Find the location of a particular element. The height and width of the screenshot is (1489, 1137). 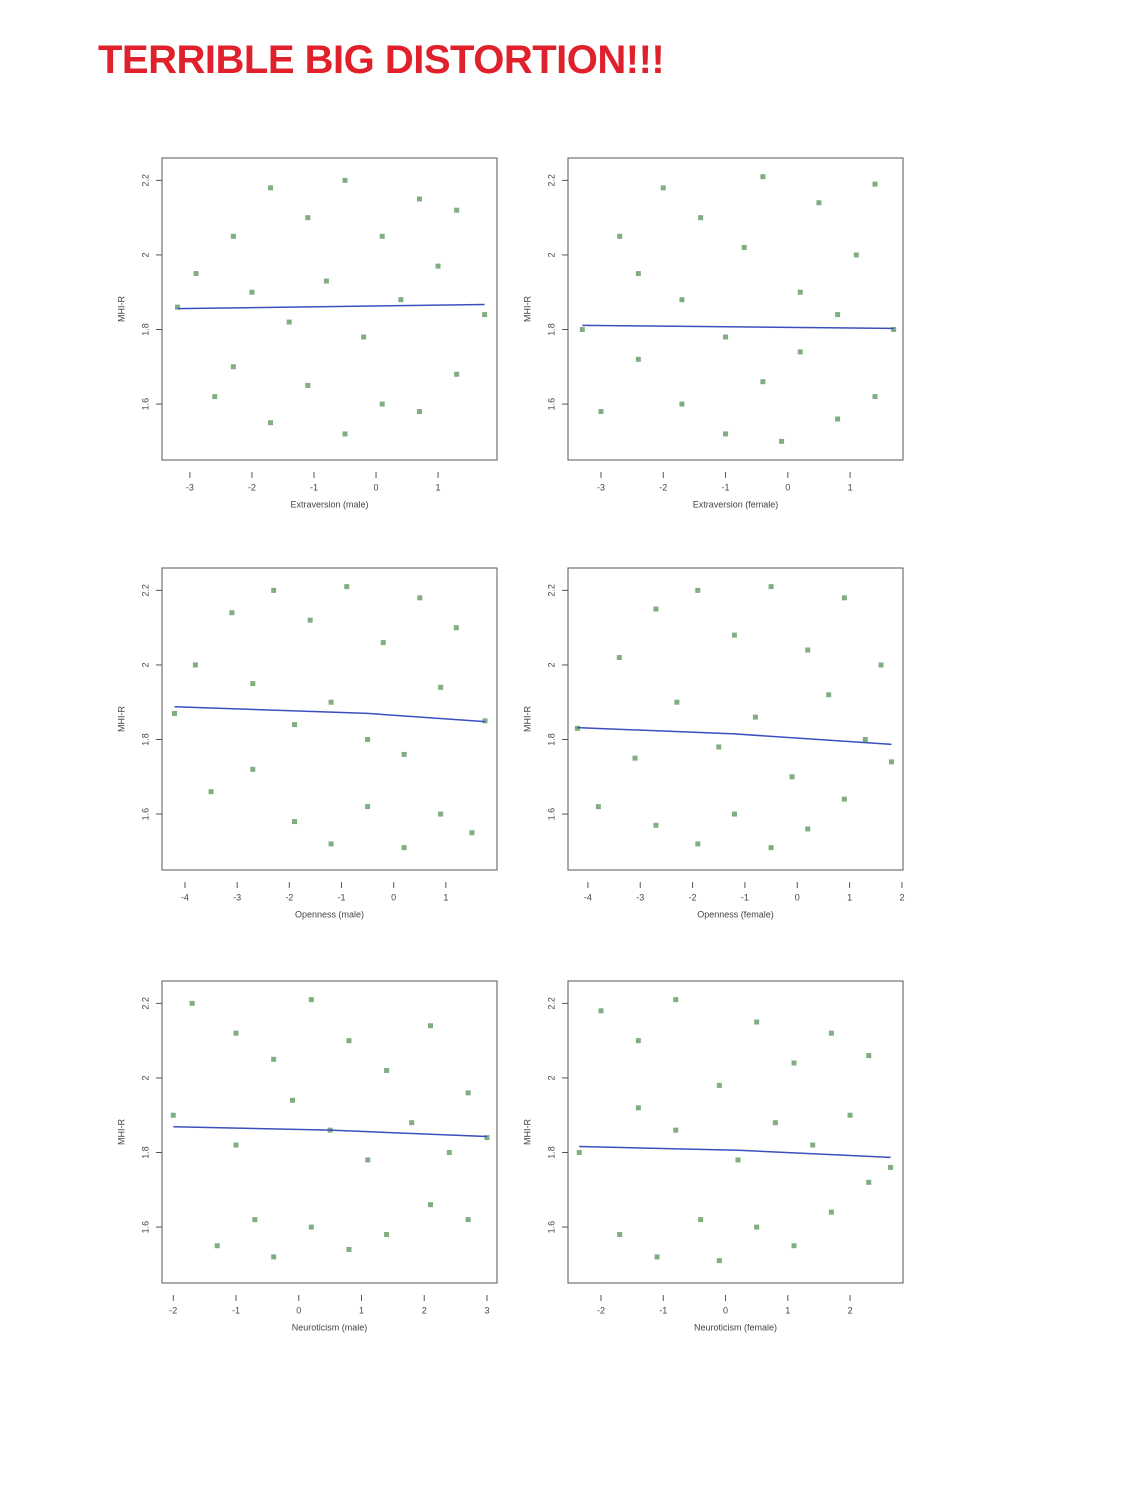

x-axis-label: Extraversion (female) is located at coordinates (736, 504).